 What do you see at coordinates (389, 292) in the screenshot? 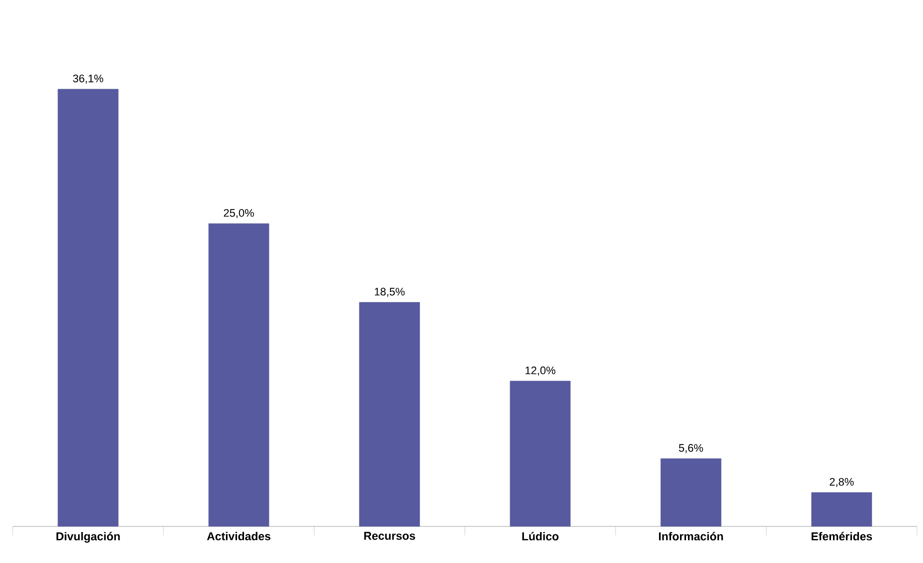
I see `data-label: 18,5%` at bounding box center [389, 292].